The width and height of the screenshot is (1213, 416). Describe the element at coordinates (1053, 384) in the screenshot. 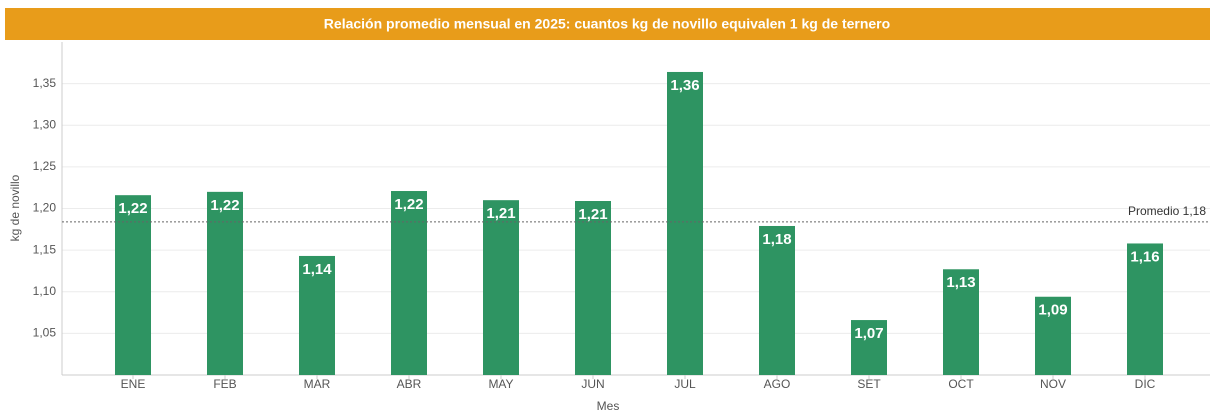

I see `x-tick-label: NOV` at that location.